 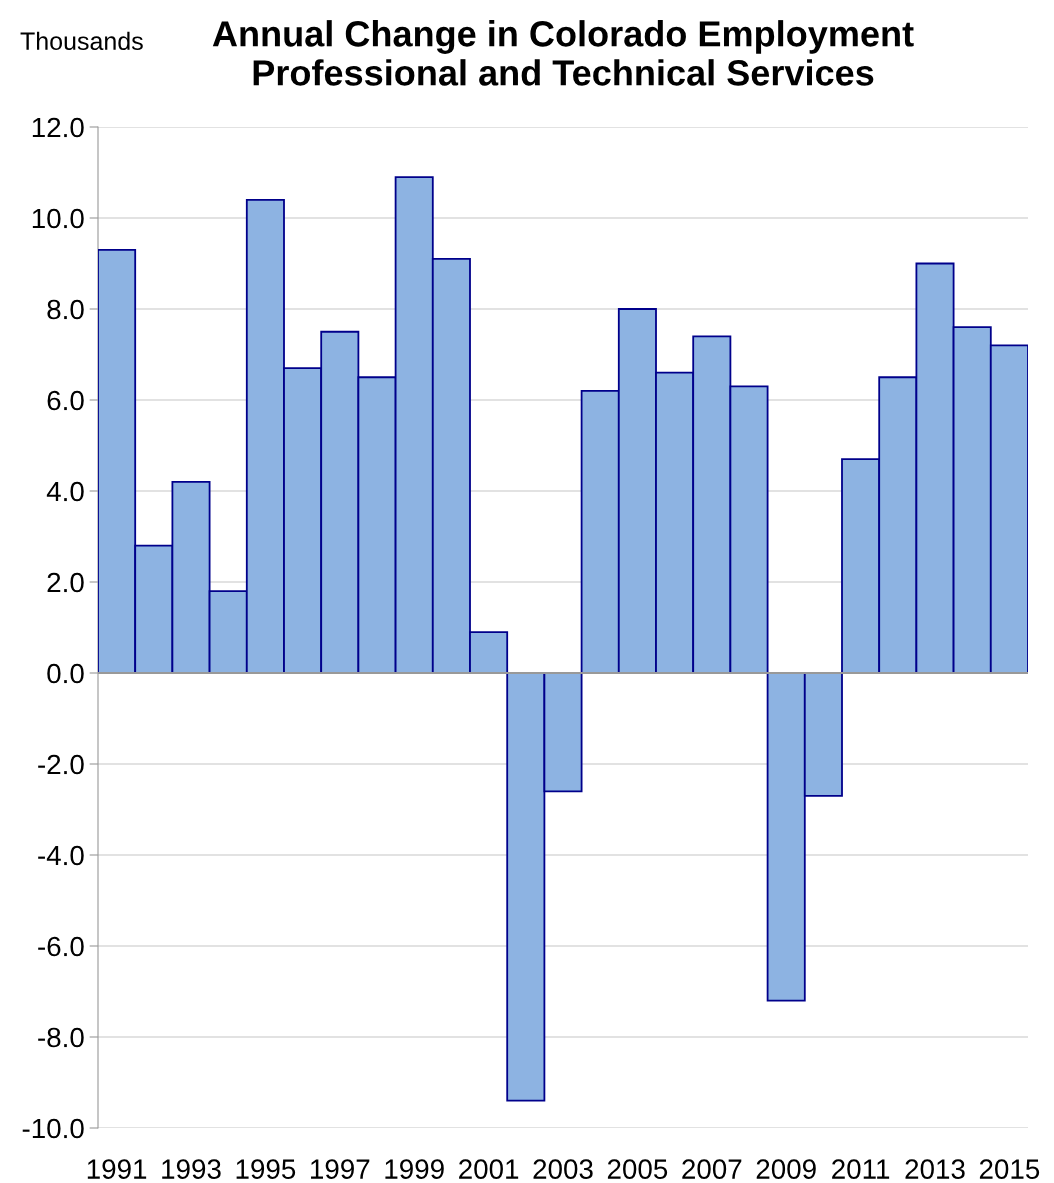 I want to click on x-tick-label: 1995, so click(x=266, y=1169).